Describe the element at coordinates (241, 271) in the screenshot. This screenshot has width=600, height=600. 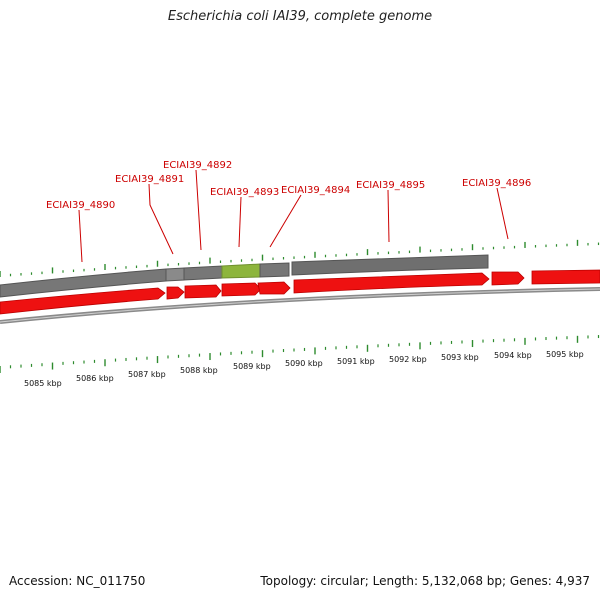
I see `highlight-region` at that location.